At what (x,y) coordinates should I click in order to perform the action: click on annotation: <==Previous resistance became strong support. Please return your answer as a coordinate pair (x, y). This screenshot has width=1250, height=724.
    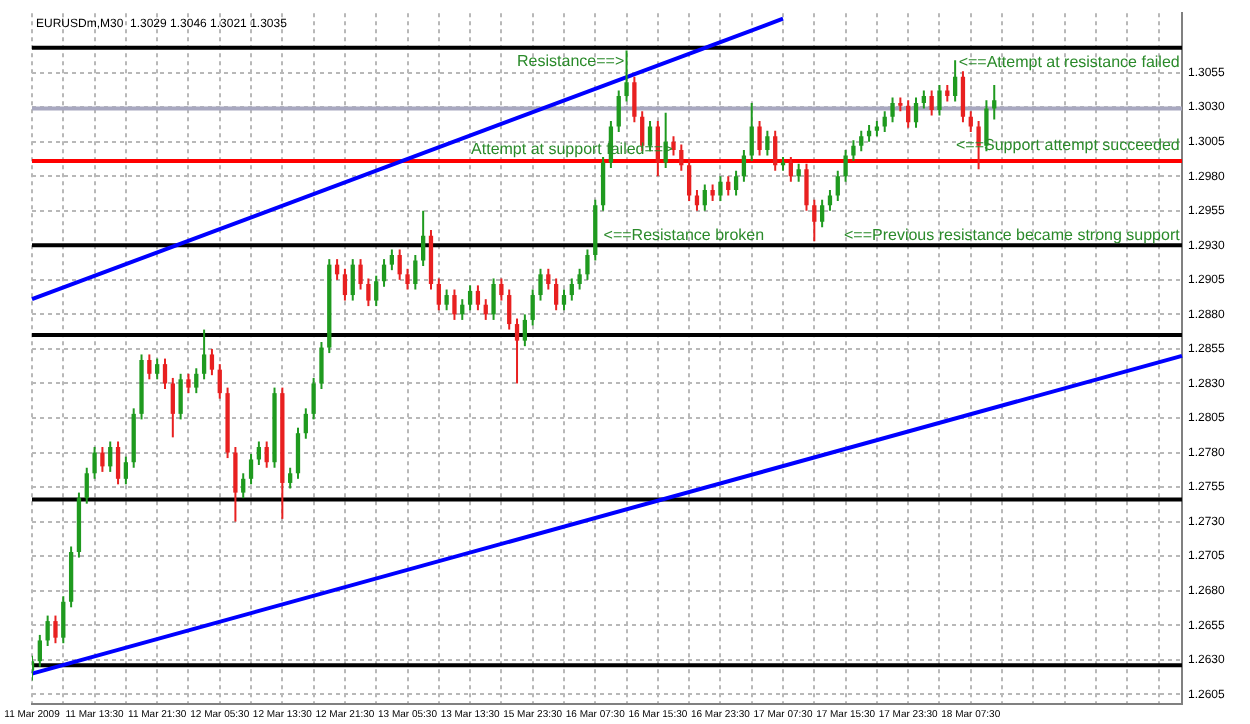
    Looking at the image, I should click on (1012, 235).